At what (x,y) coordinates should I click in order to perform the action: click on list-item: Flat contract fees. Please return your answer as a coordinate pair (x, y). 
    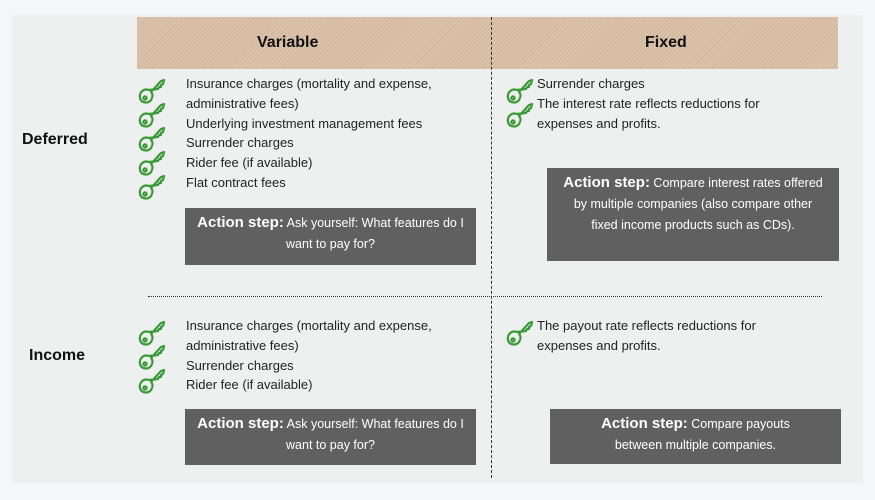
    Looking at the image, I should click on (236, 182).